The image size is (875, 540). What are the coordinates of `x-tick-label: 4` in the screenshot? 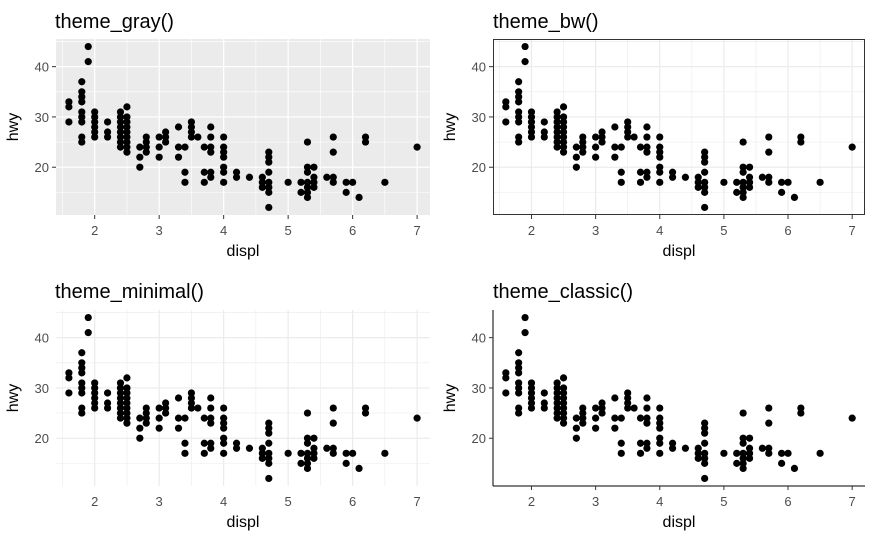 It's located at (223, 230).